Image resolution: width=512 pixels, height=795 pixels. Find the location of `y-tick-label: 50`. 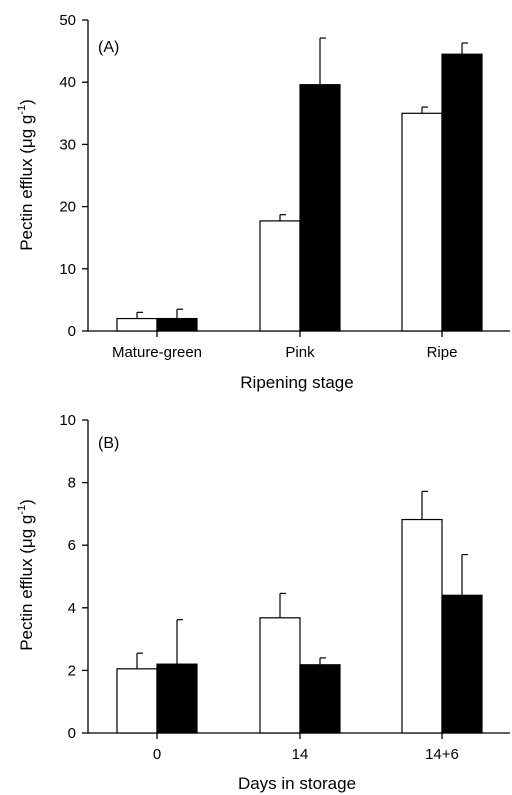

y-tick-label: 50 is located at coordinates (67, 20).